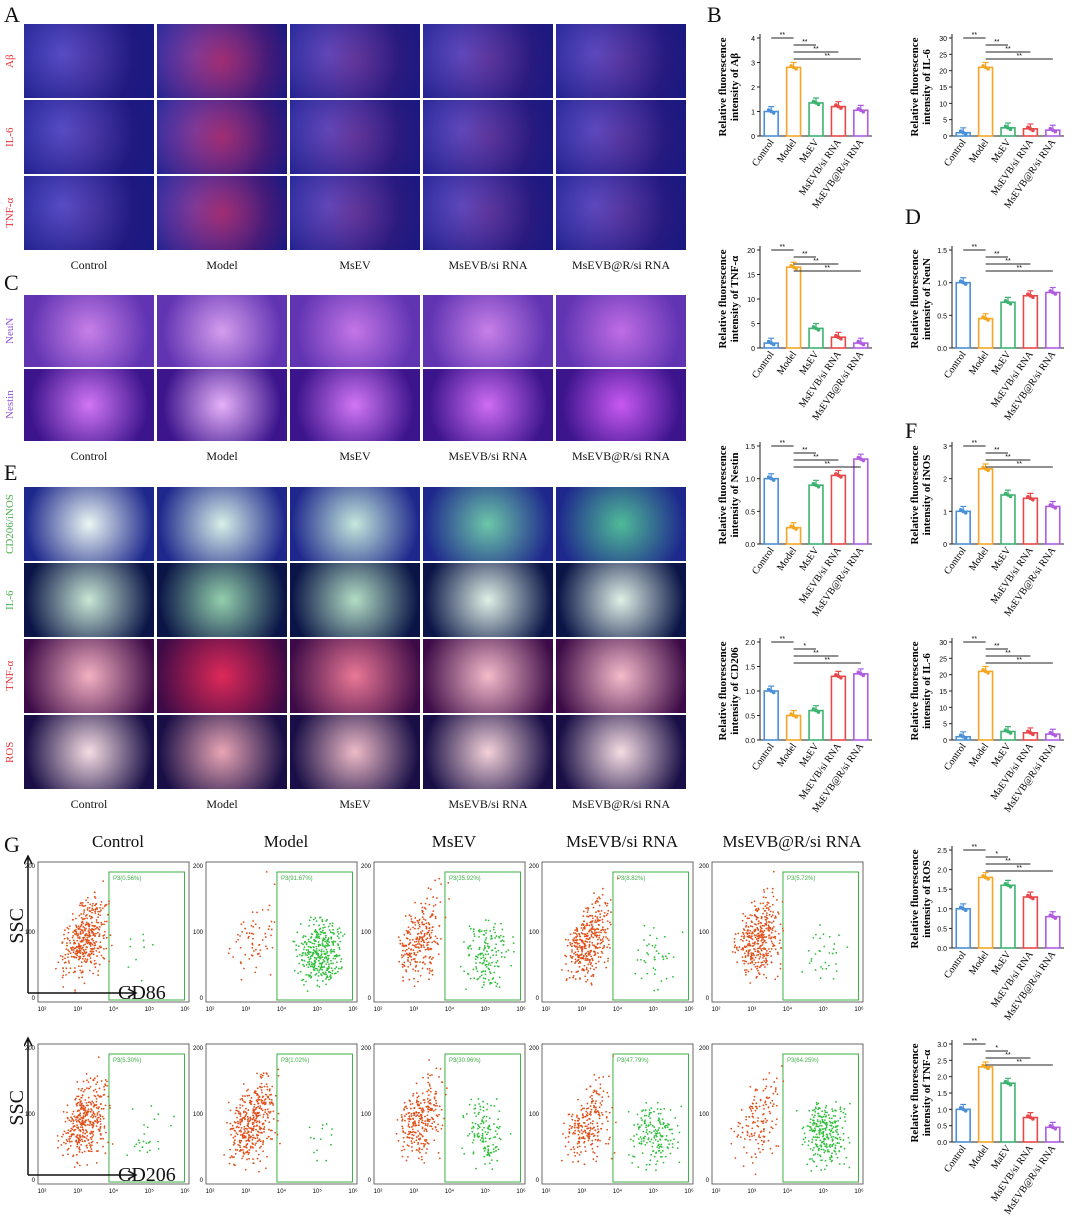  What do you see at coordinates (838, 708) in the screenshot?
I see `bar` at bounding box center [838, 708].